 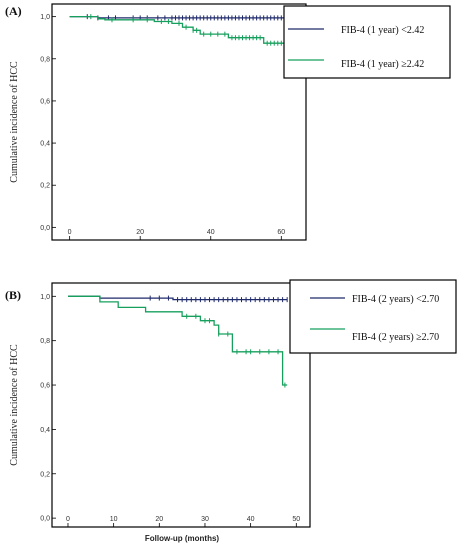 I want to click on panel-a-y-axis-label: Cumulative incidence of HCC, so click(x=14, y=122).